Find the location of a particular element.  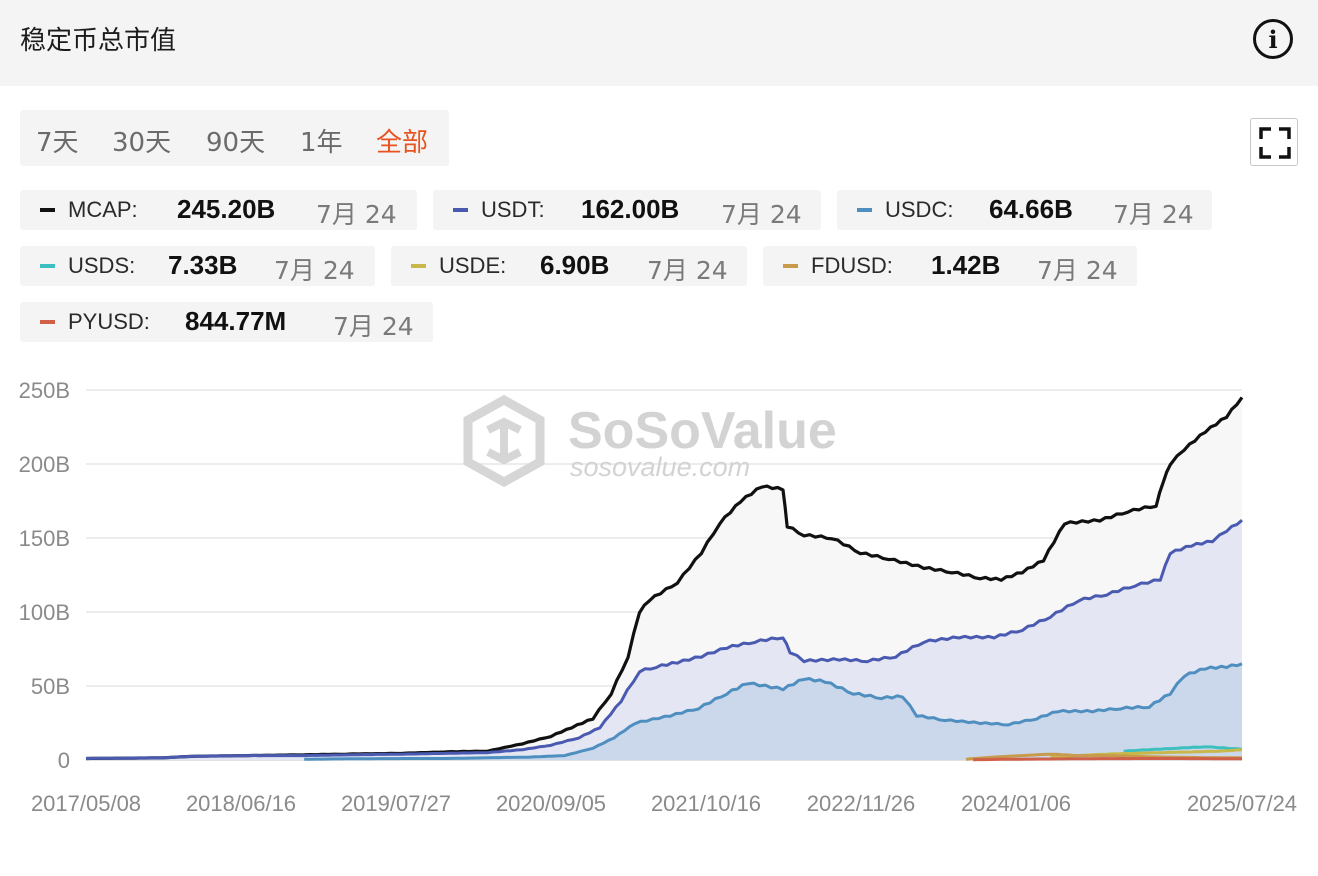

y-tick-label: 200B is located at coordinates (44, 464).